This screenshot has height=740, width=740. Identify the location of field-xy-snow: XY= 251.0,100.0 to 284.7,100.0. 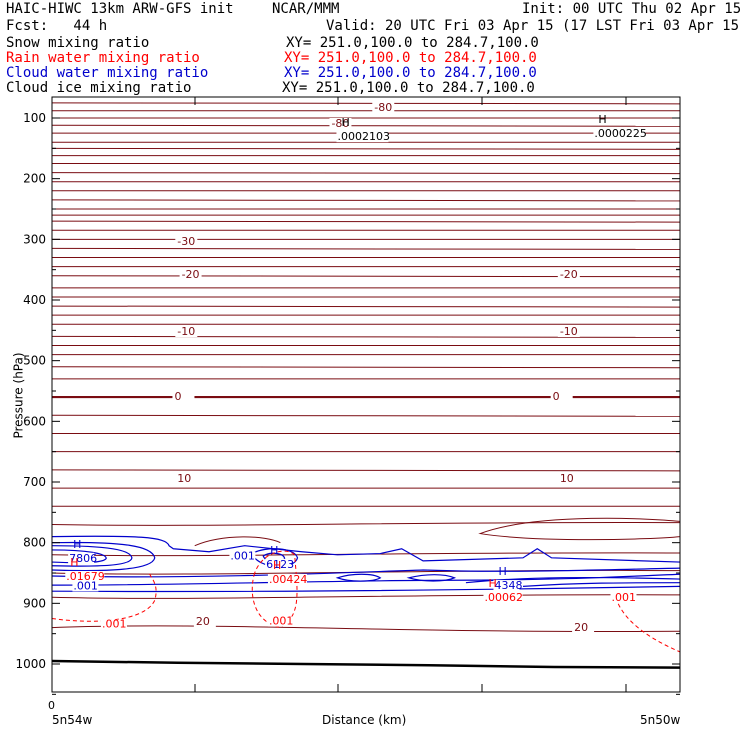
(412, 43).